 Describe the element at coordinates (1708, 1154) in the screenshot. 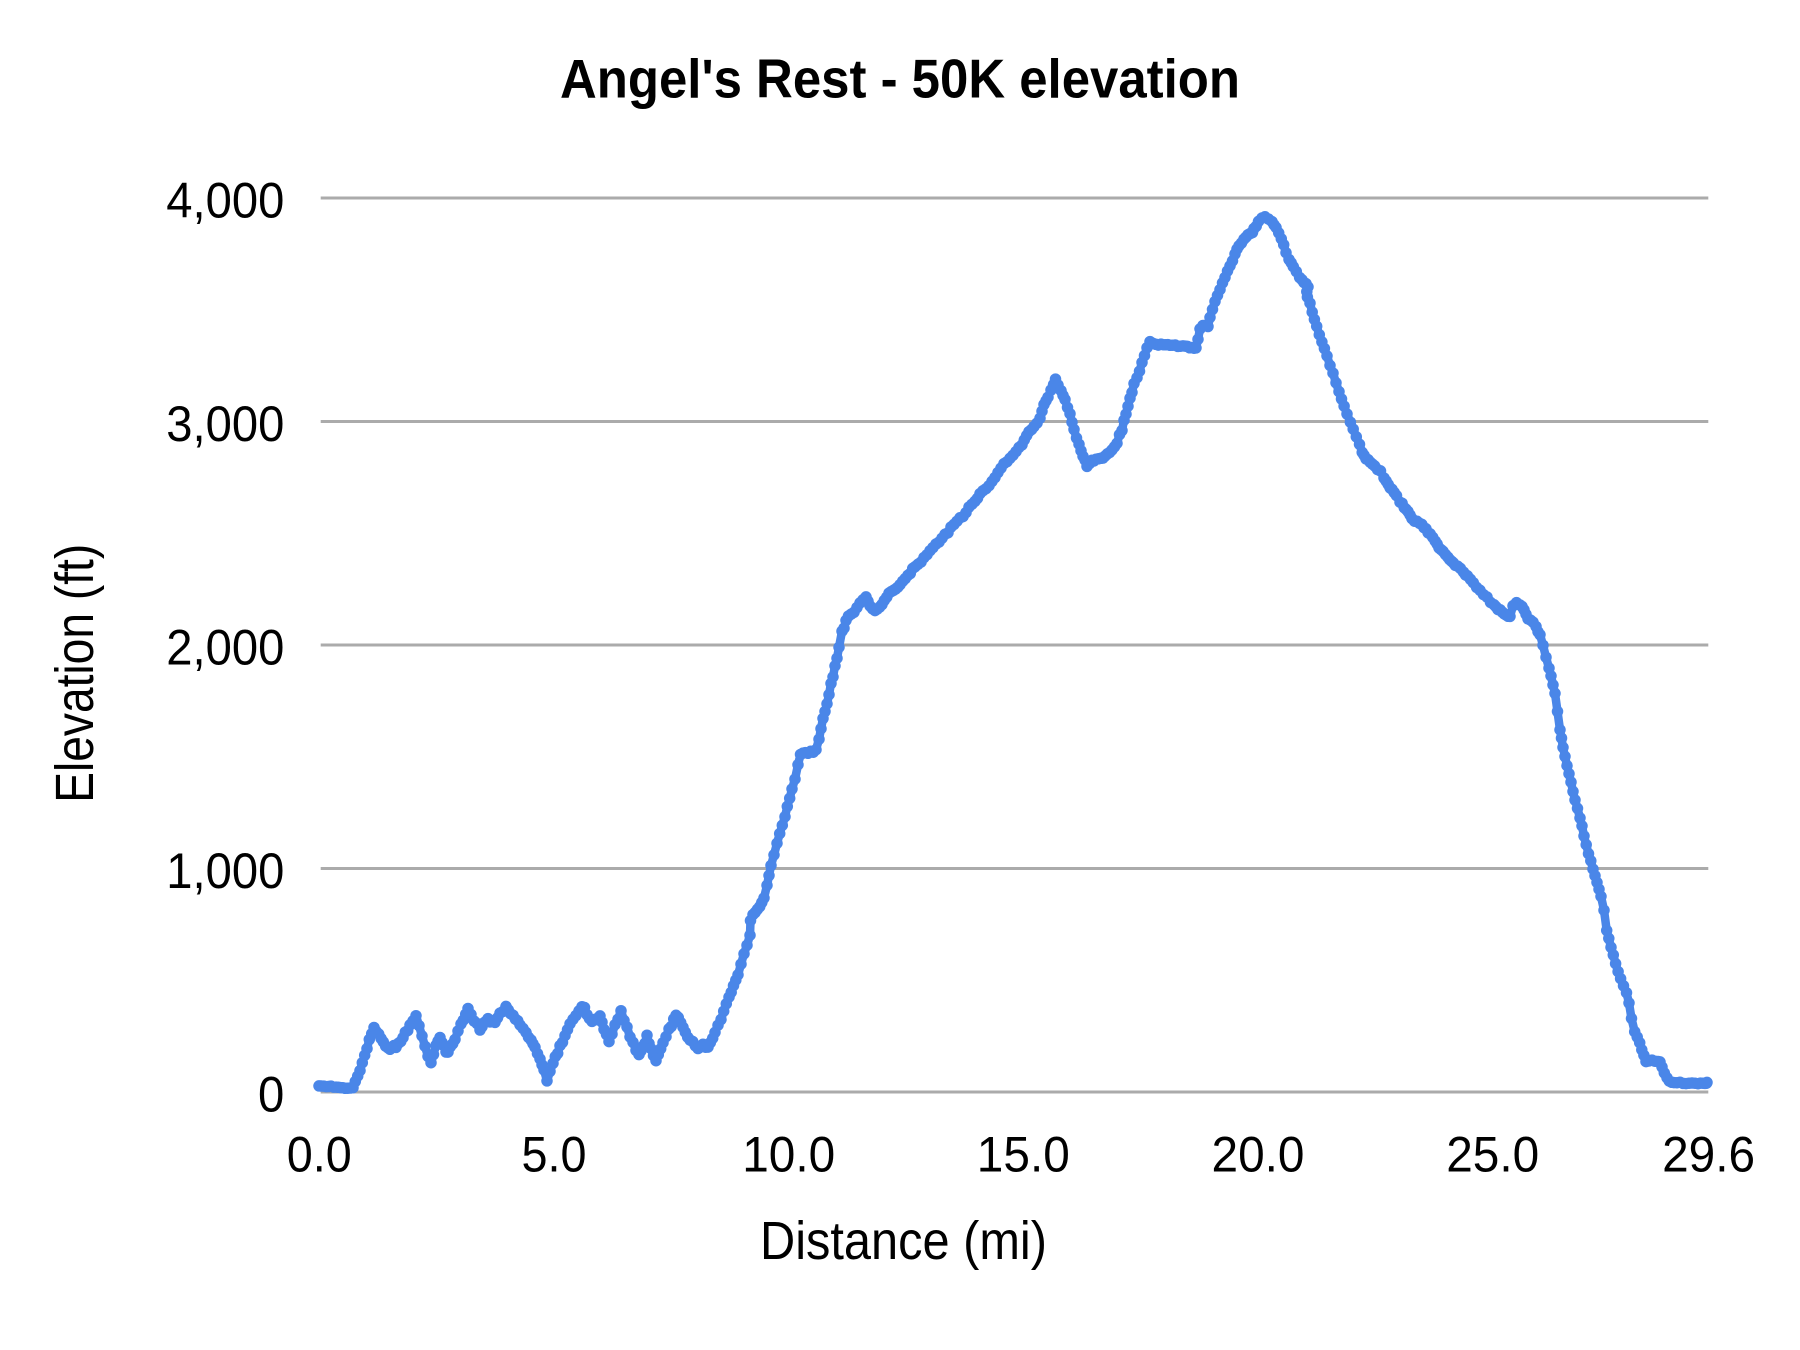

I see `svg-text: 29.6` at that location.